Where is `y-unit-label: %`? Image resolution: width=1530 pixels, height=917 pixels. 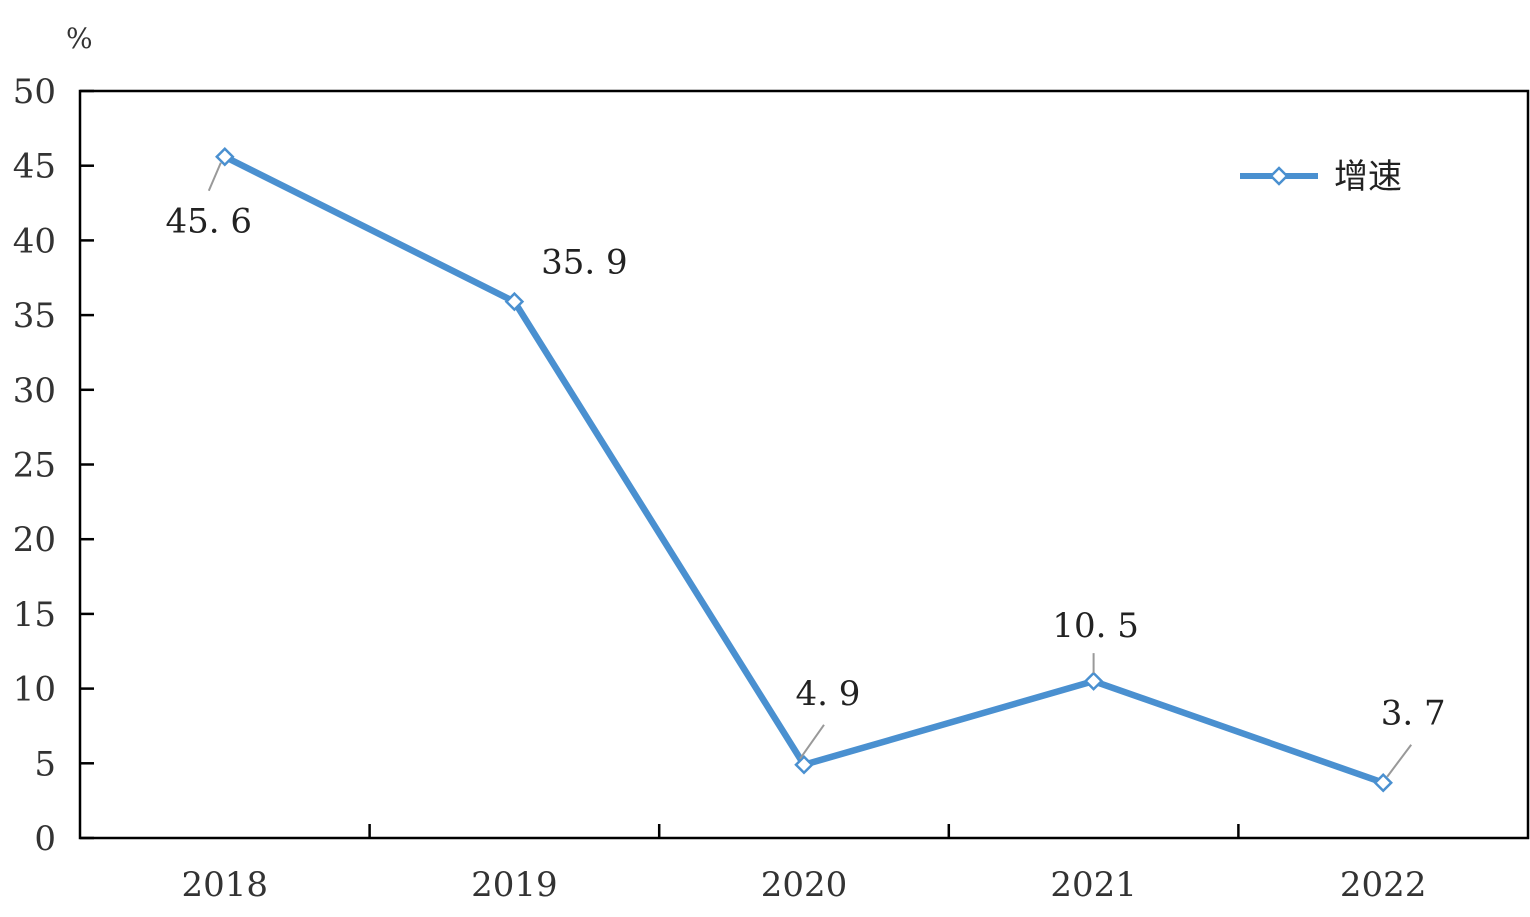
y-unit-label: % is located at coordinates (79, 38).